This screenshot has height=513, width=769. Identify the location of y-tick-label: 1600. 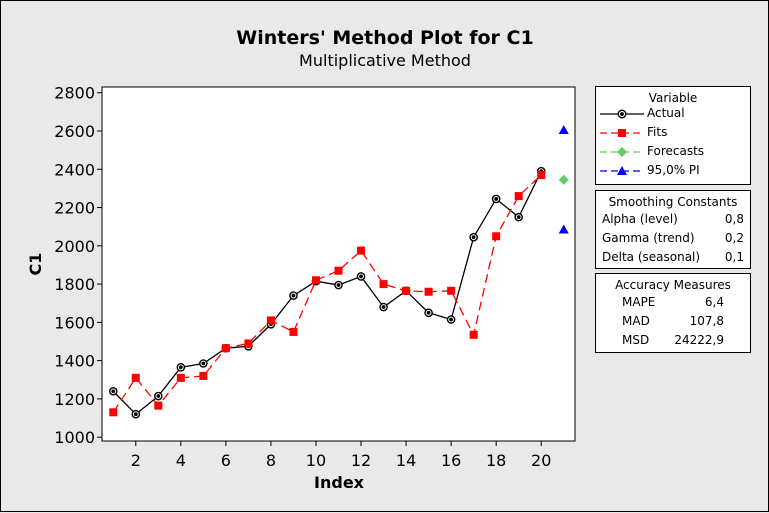
(74, 322).